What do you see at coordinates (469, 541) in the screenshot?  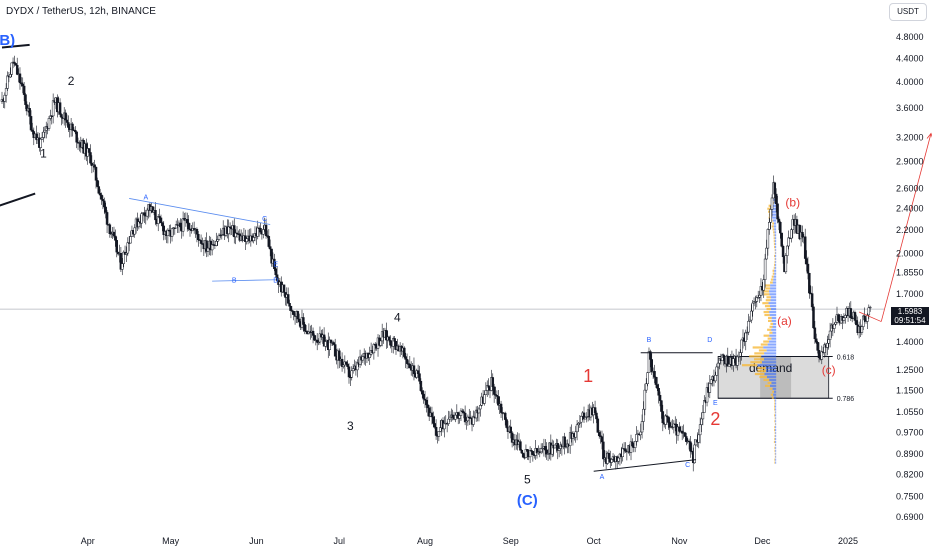 I see `time-axis: Apr May Jun Jul Aug Sep Oct Nov Dec 2025` at bounding box center [469, 541].